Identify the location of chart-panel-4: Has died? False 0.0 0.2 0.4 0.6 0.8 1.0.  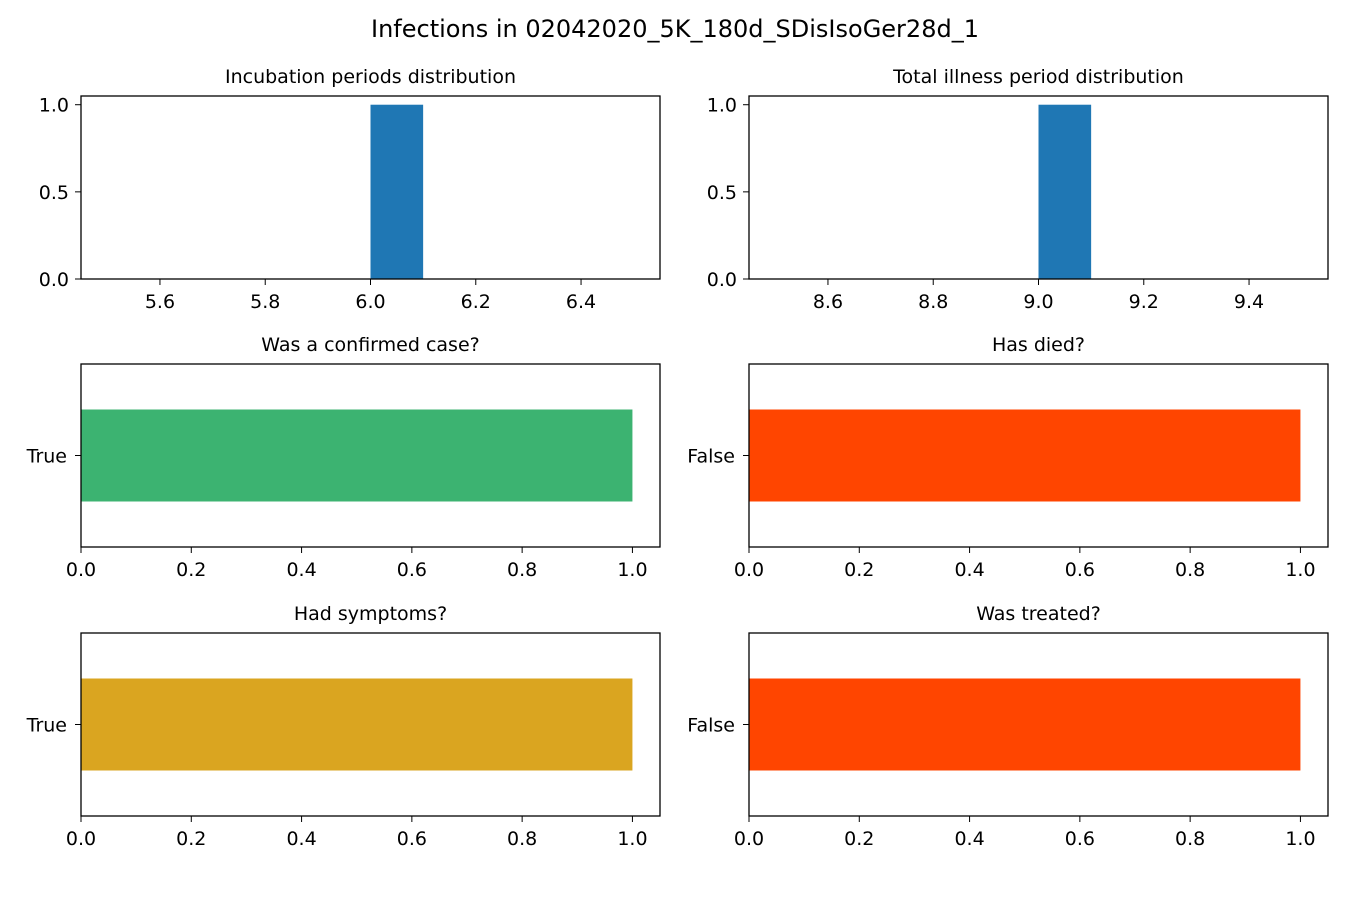
(1008, 457).